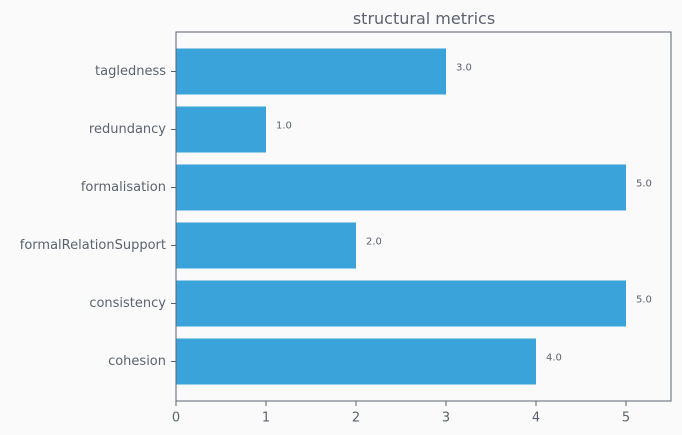 This screenshot has width=682, height=435. I want to click on data-label-cohesion: 4.0, so click(554, 358).